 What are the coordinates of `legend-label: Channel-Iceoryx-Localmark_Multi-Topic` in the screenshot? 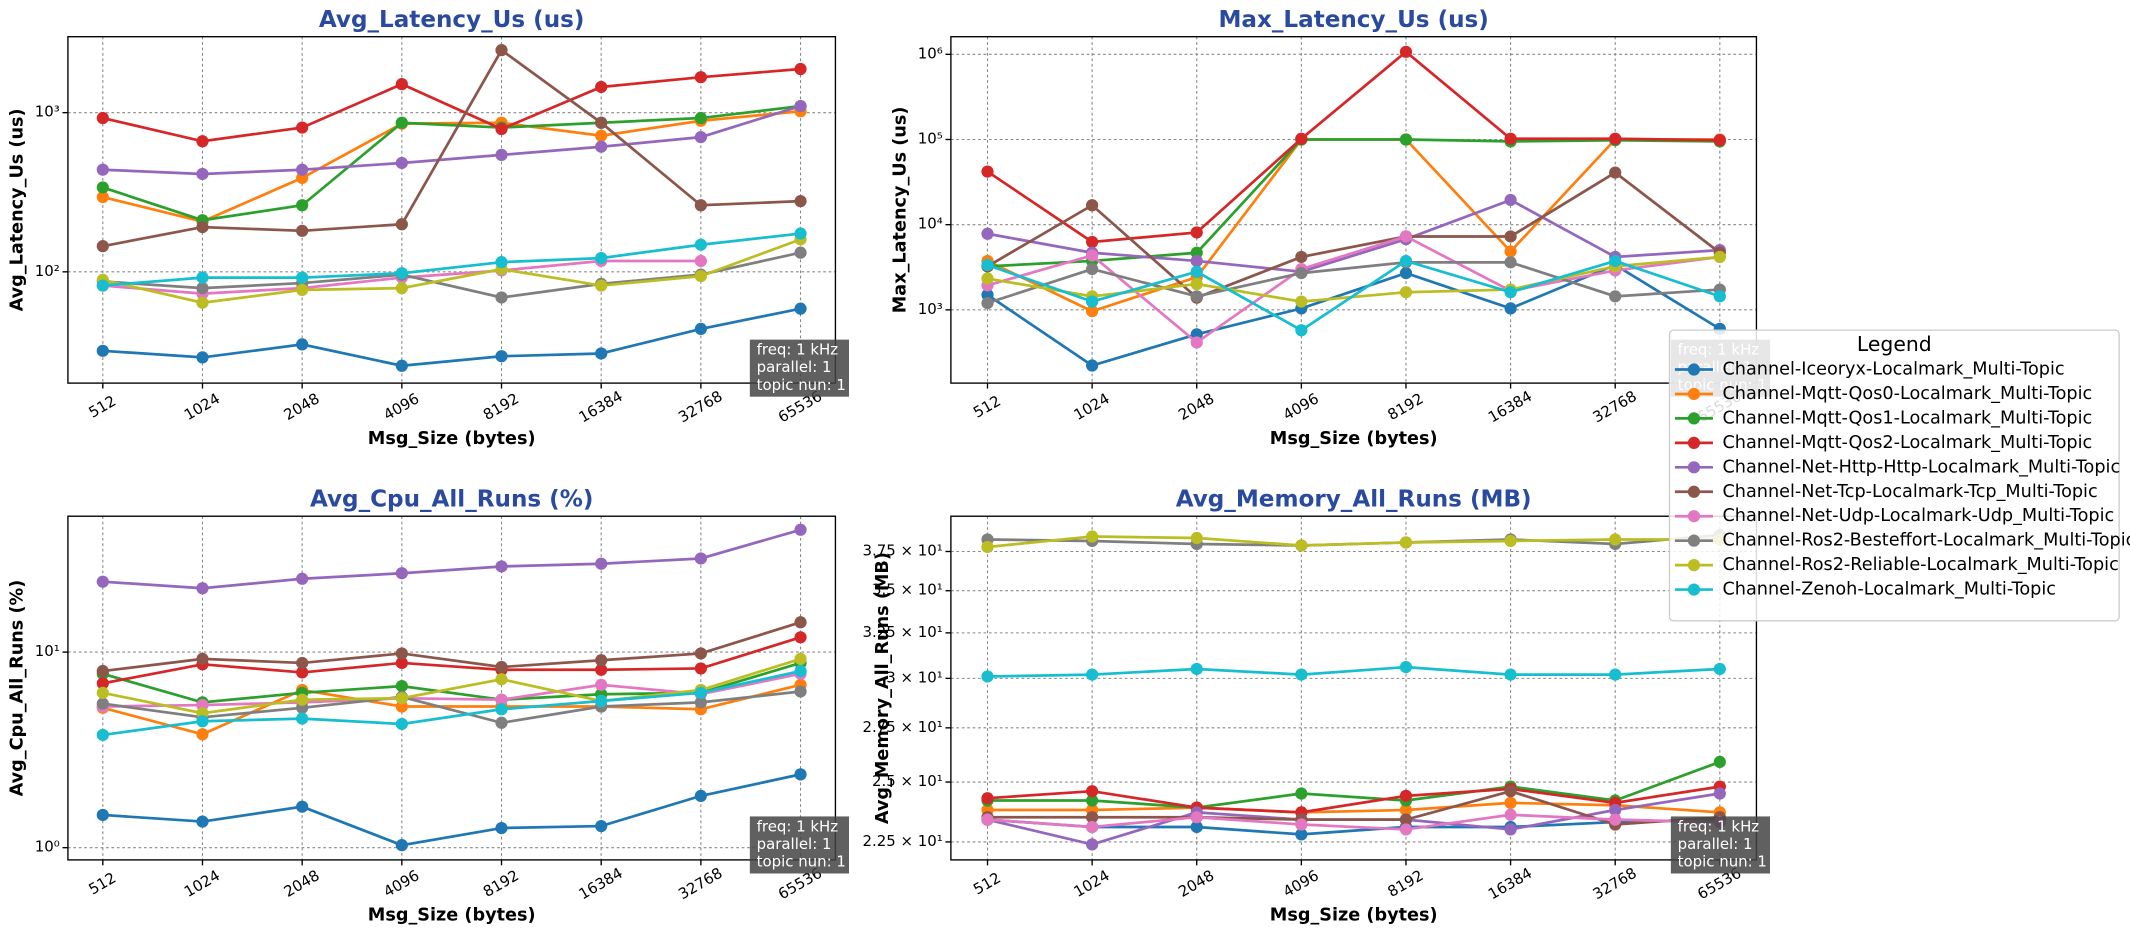 It's located at (1893, 370).